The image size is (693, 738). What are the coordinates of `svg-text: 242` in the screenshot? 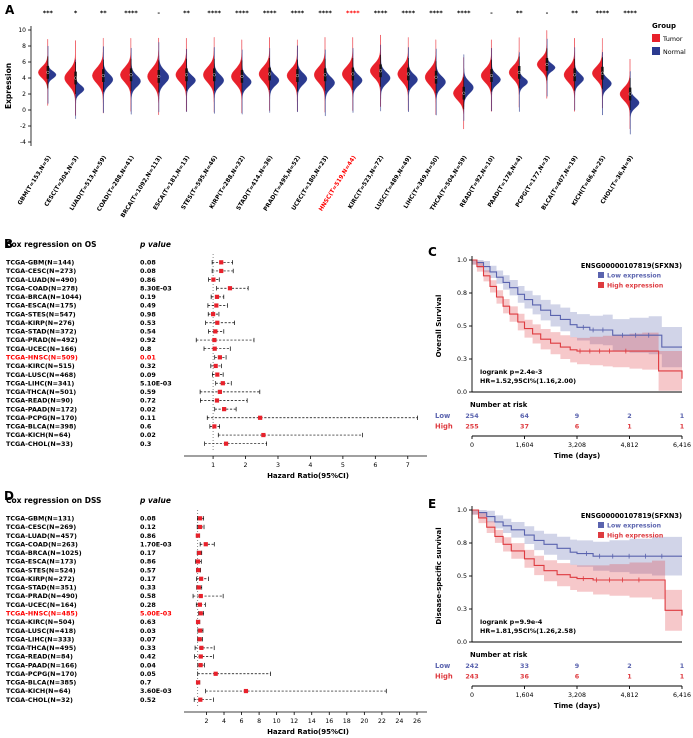 It's located at (471, 666).